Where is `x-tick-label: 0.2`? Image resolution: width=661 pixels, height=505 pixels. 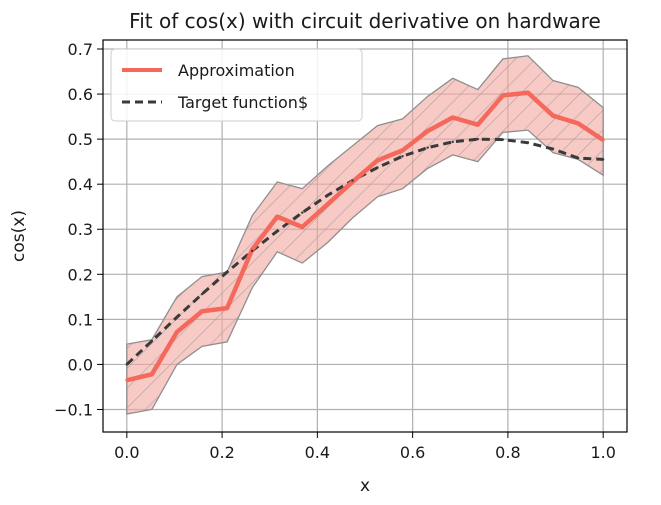
x-tick-label: 0.2 is located at coordinates (221, 452).